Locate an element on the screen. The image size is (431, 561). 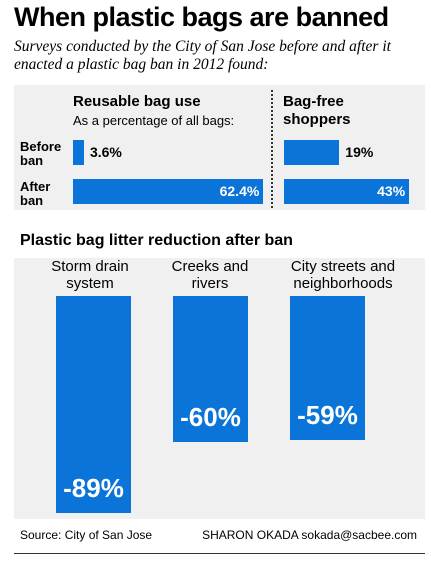
category-label-creeks: Creeks and rivers is located at coordinates (210, 275).